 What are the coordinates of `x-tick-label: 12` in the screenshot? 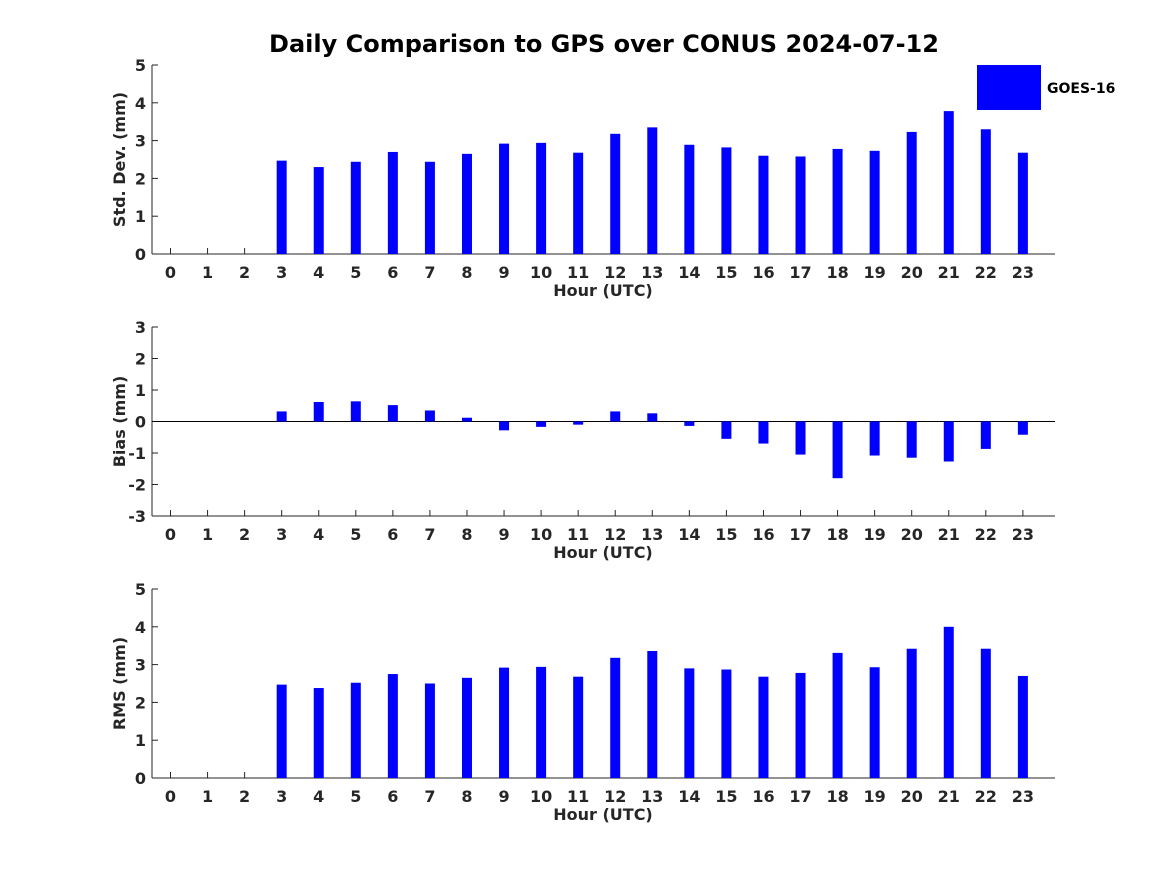 It's located at (615, 272).